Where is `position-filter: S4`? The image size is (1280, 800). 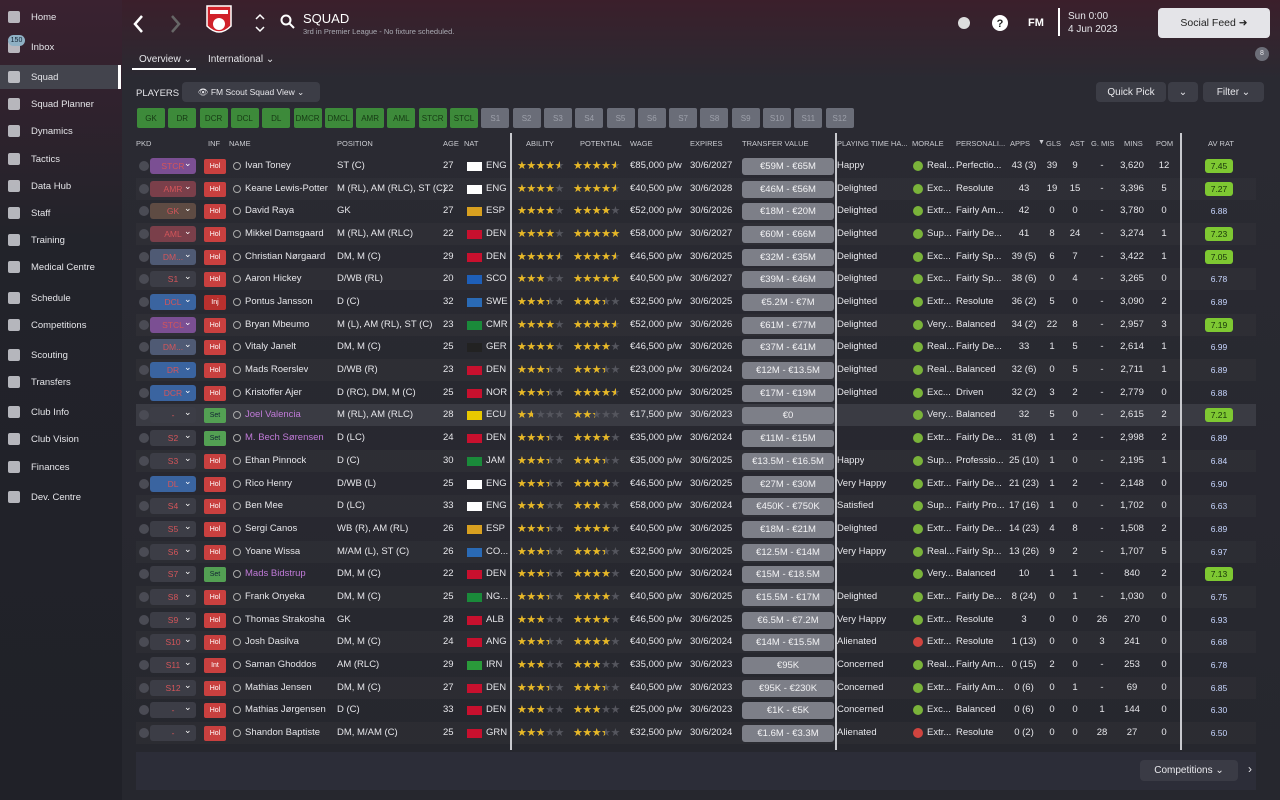
position-filter: S4 is located at coordinates (589, 118).